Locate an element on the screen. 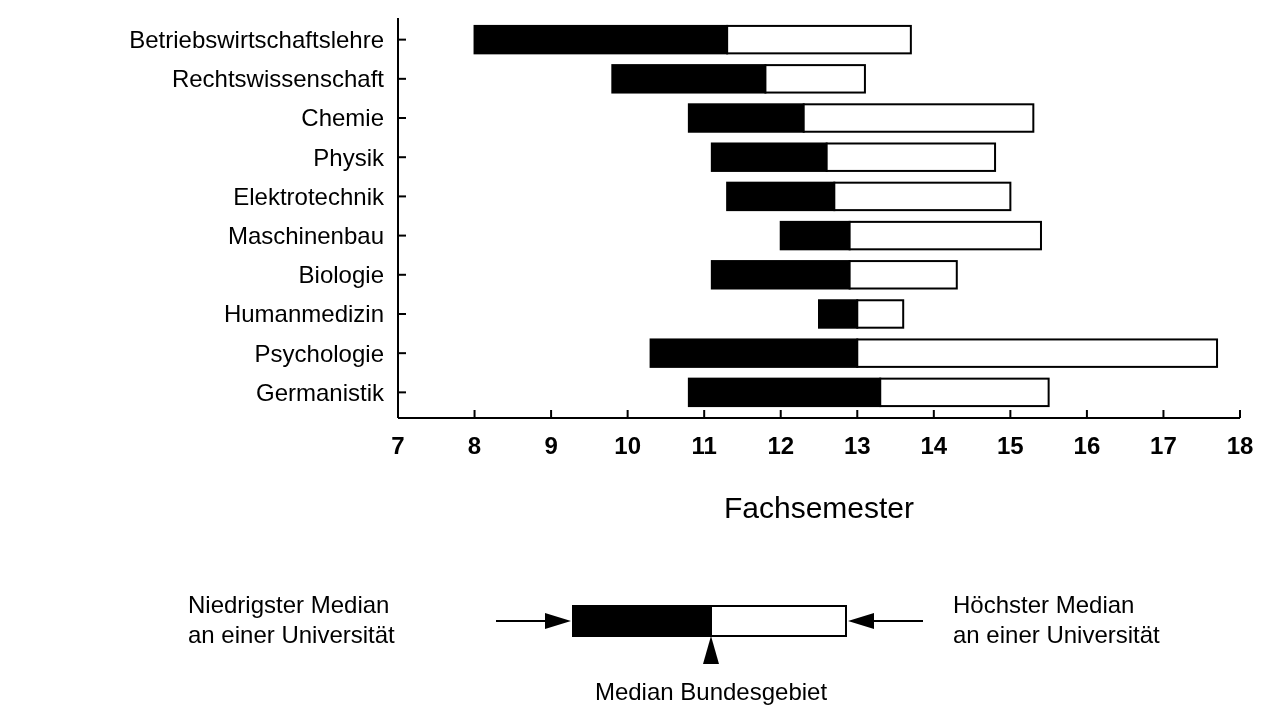 The width and height of the screenshot is (1261, 713). x-tick-label: 17 is located at coordinates (1163, 445).